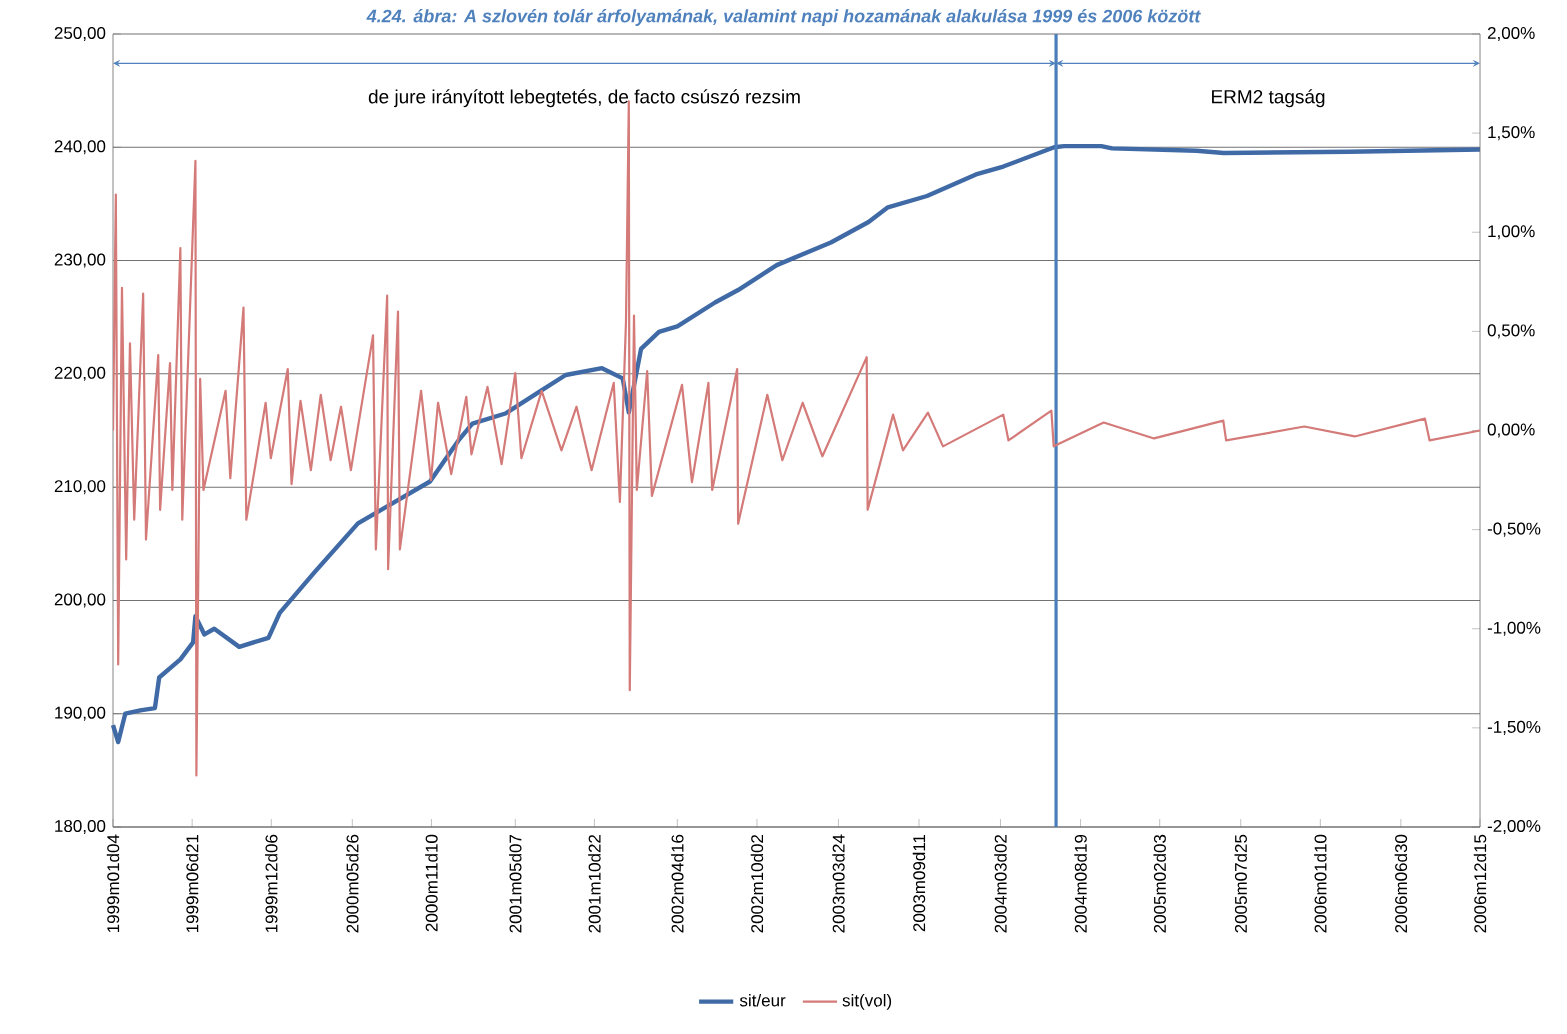 Image resolution: width=1567 pixels, height=1034 pixels. What do you see at coordinates (80, 34) in the screenshot?
I see `y-tick-label: 250,00` at bounding box center [80, 34].